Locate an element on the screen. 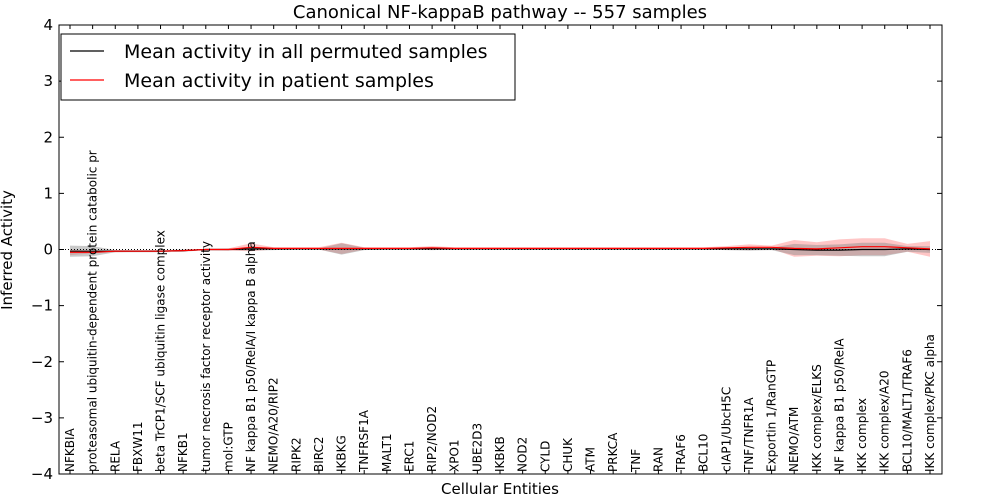 This screenshot has height=500, width=1000. x-tick-label: MALT1 is located at coordinates (387, 452).